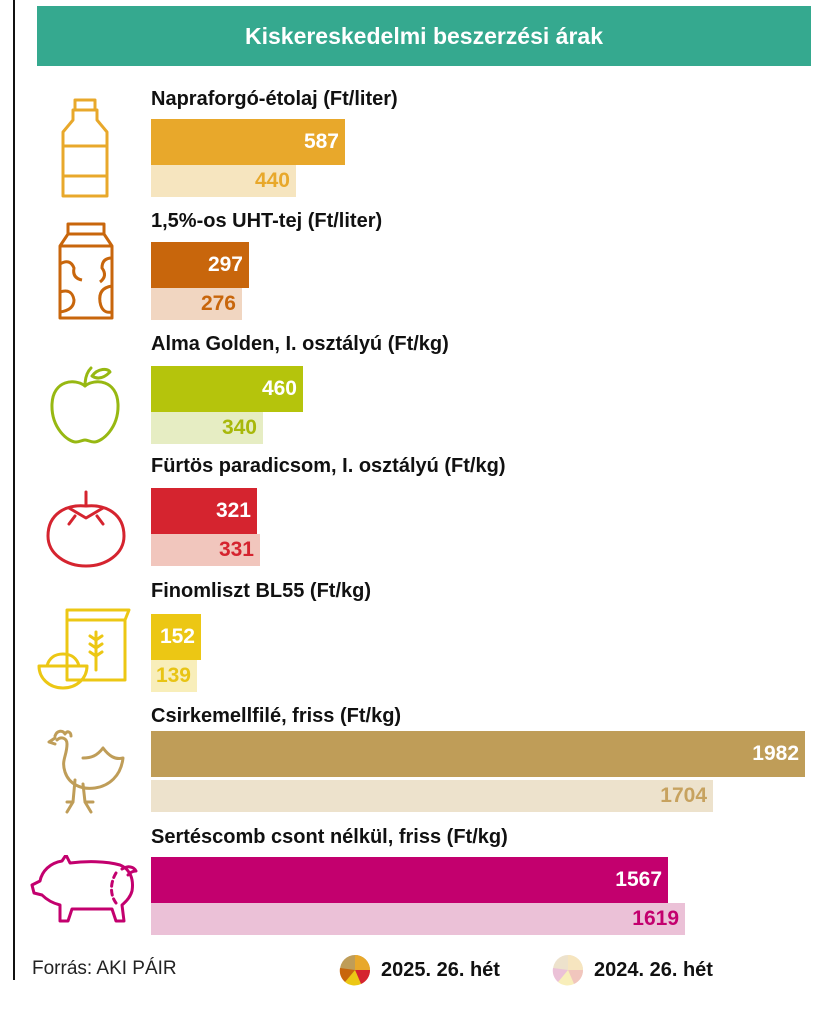 The width and height of the screenshot is (840, 1018). I want to click on value-label-2024: 331, so click(236, 549).